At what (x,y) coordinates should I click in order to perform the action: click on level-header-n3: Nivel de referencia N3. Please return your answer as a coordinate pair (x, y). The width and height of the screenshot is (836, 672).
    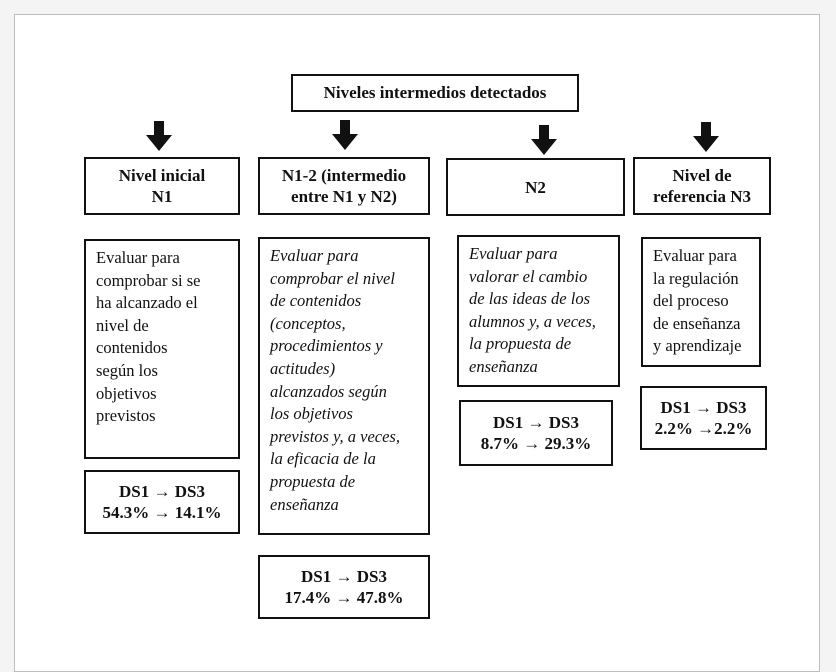
    Looking at the image, I should click on (702, 186).